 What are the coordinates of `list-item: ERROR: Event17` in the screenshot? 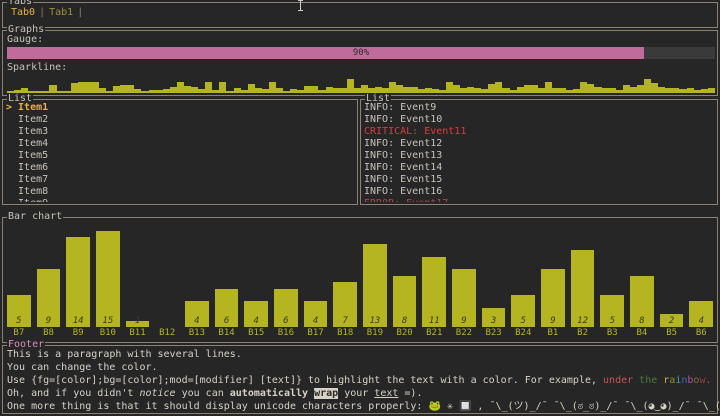 It's located at (539, 200).